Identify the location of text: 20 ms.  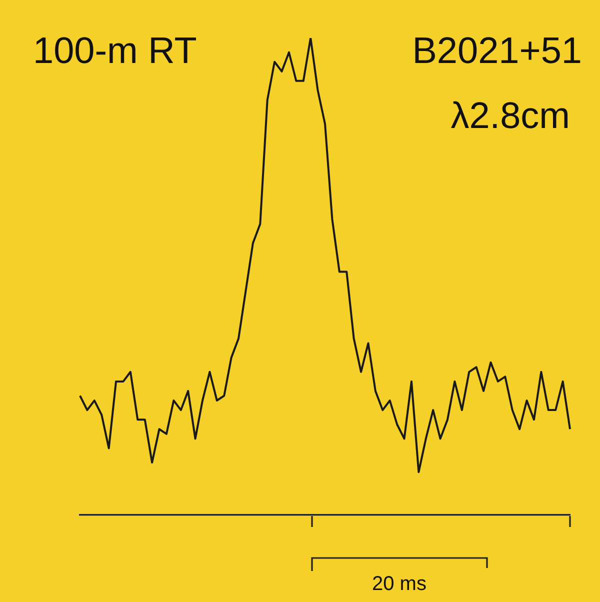
(399, 584).